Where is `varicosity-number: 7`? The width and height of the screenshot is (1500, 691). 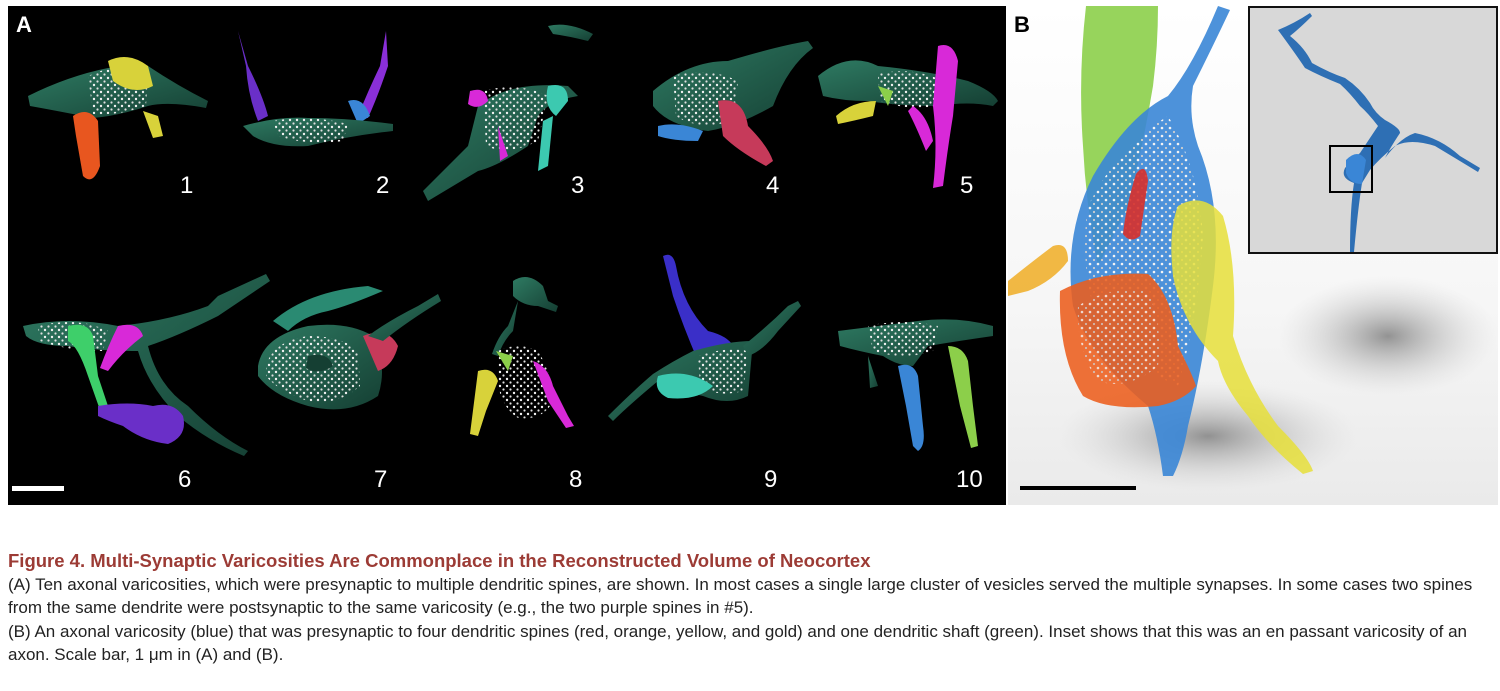 varicosity-number: 7 is located at coordinates (381, 479).